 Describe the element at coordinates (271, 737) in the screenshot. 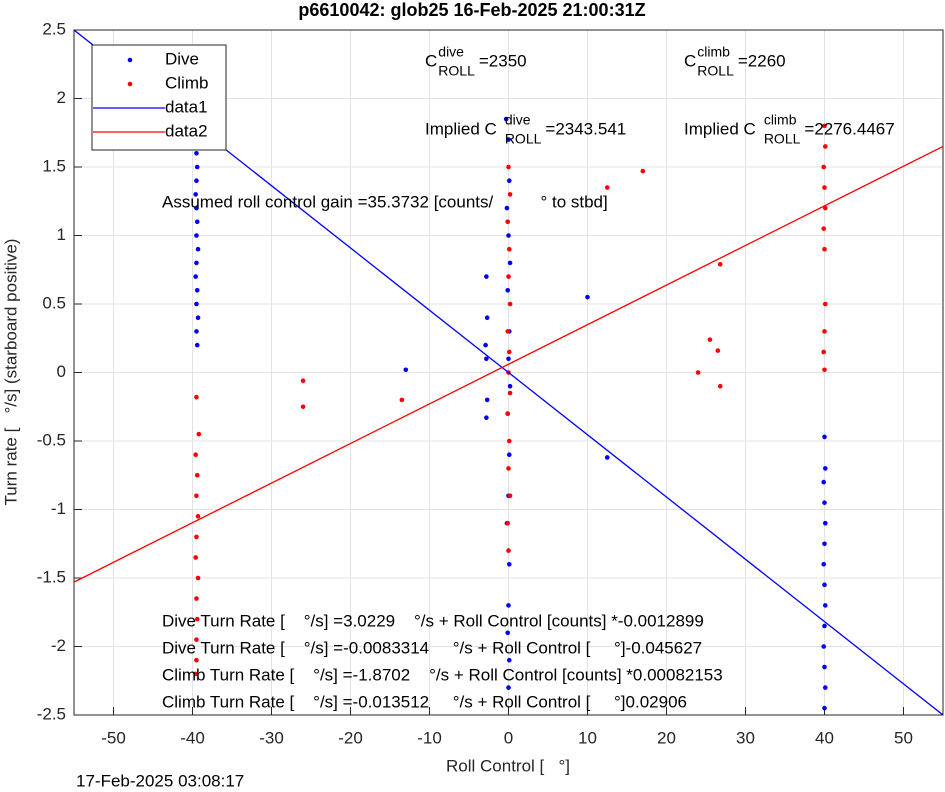

I see `x-tick-label: -30` at that location.